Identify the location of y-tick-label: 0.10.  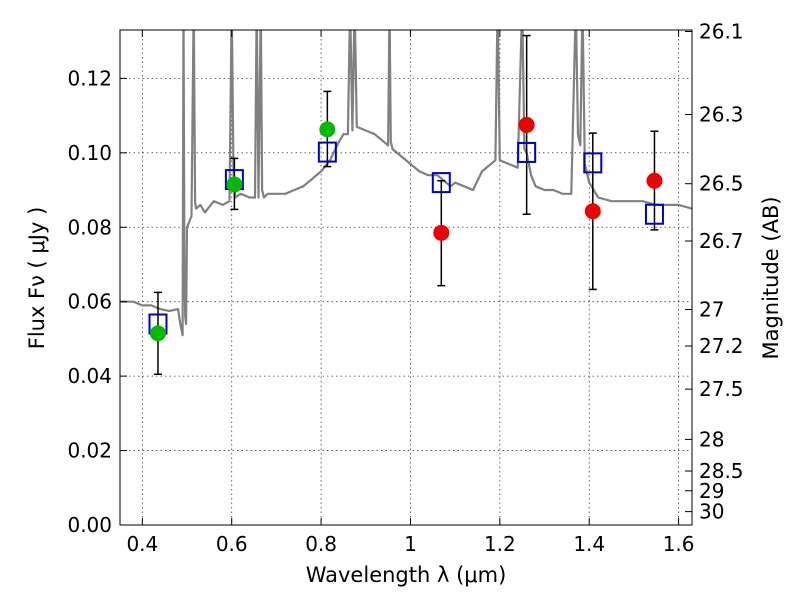
(89, 153).